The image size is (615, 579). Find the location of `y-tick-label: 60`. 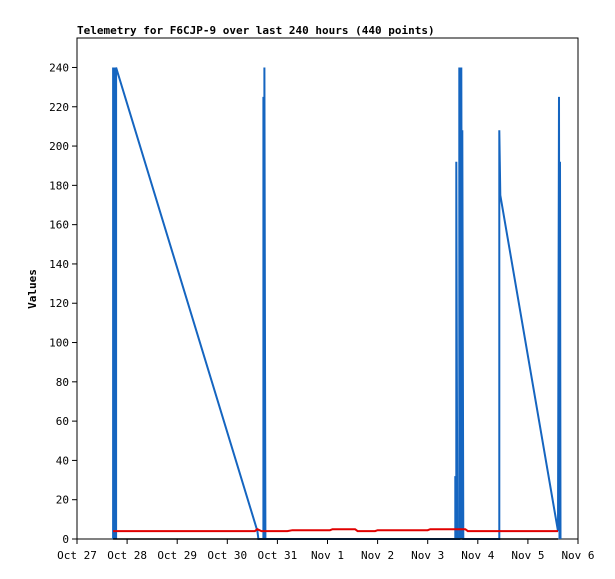

y-tick-label: 60 is located at coordinates (62, 421).